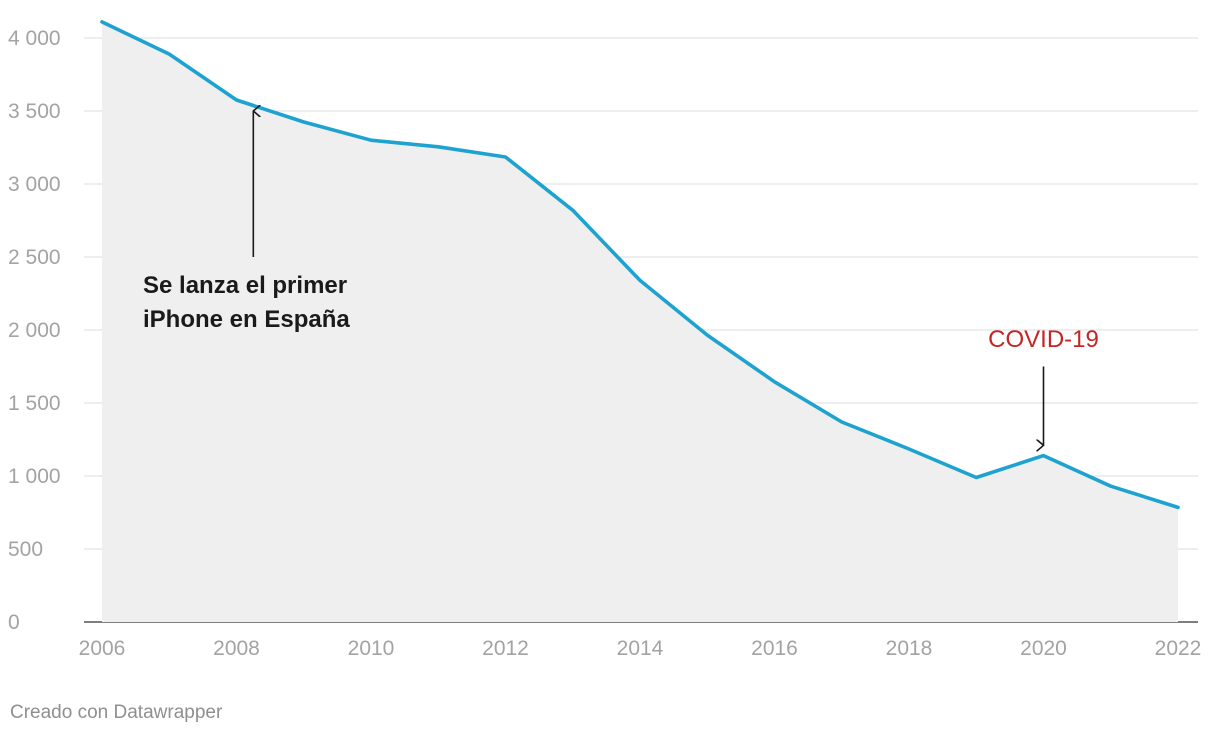  I want to click on y-tick-label: 0, so click(14, 622).